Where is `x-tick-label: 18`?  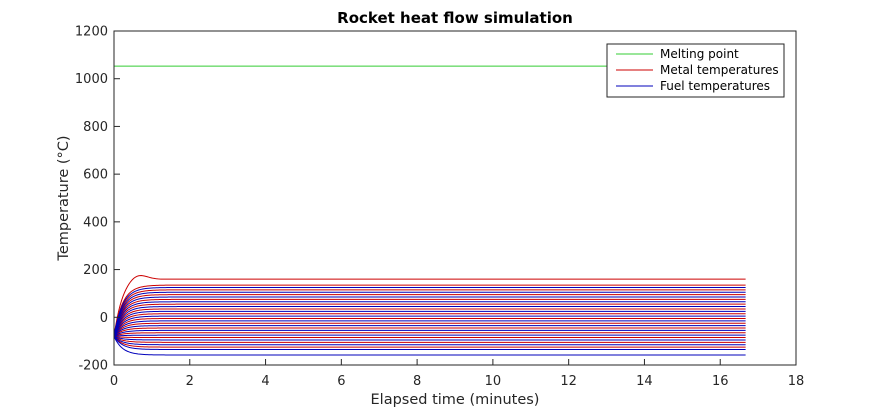
x-tick-label: 18 is located at coordinates (796, 381).